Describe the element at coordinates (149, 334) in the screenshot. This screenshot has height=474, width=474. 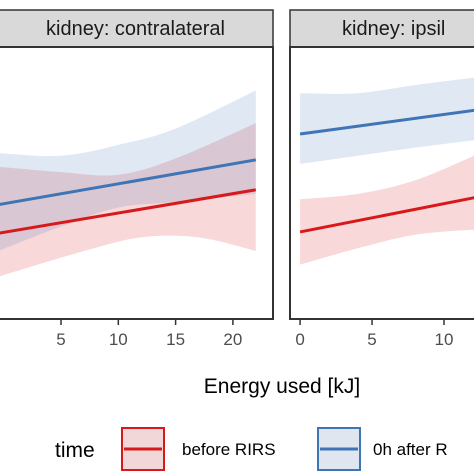
I see `x-ticks: 5 10 15 20` at that location.